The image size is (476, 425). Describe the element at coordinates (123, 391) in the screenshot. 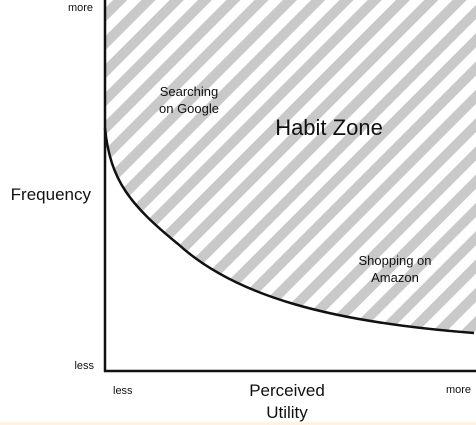

I see `x-axis-left-label: less` at that location.